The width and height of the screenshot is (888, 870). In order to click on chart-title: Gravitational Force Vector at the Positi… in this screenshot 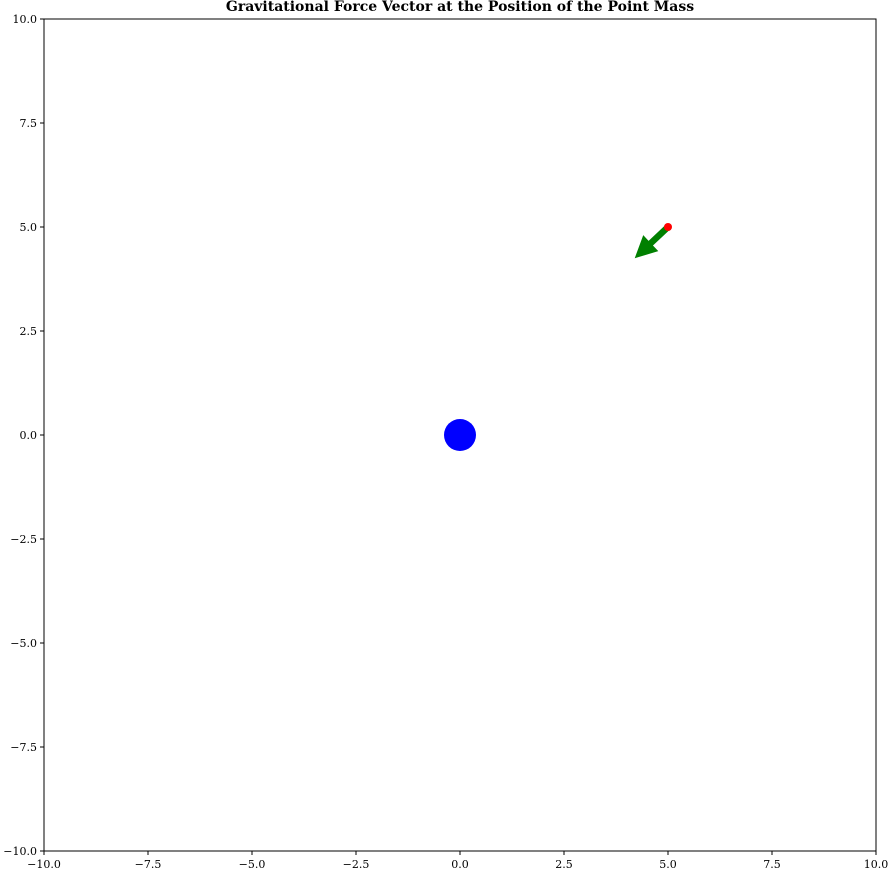, I will do `click(460, 7)`.